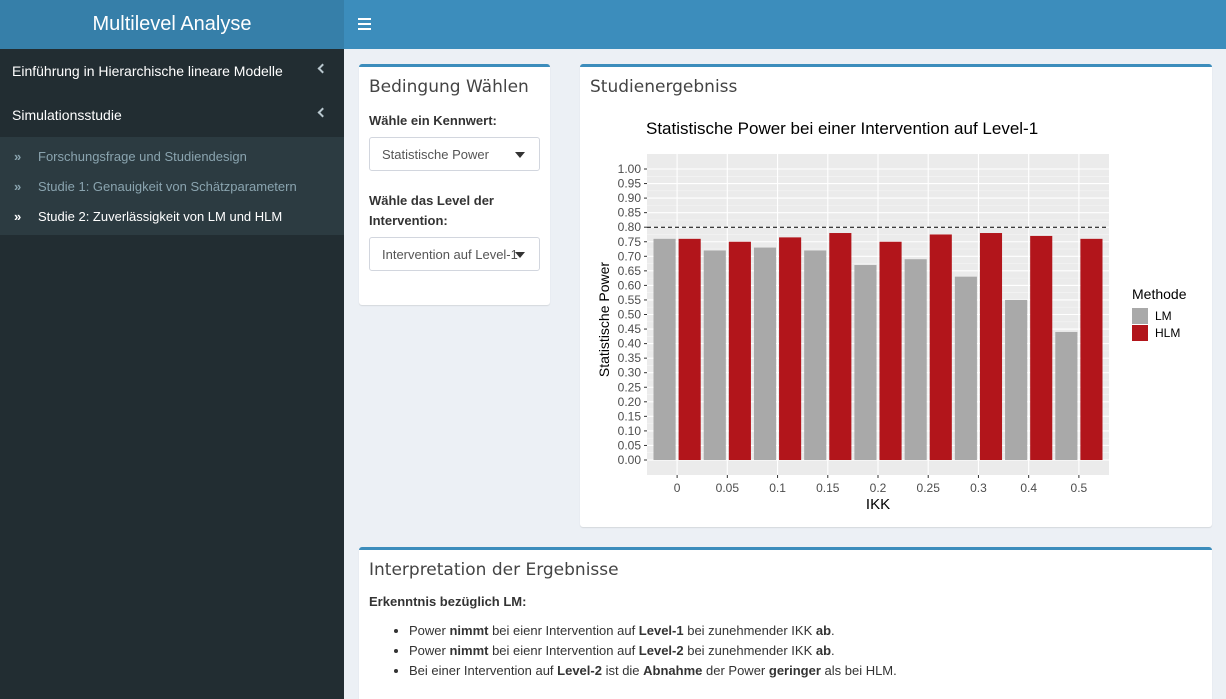 The width and height of the screenshot is (1226, 699). Describe the element at coordinates (433, 120) in the screenshot. I see `kennwert-label: Wähle ein Kennwert:` at that location.